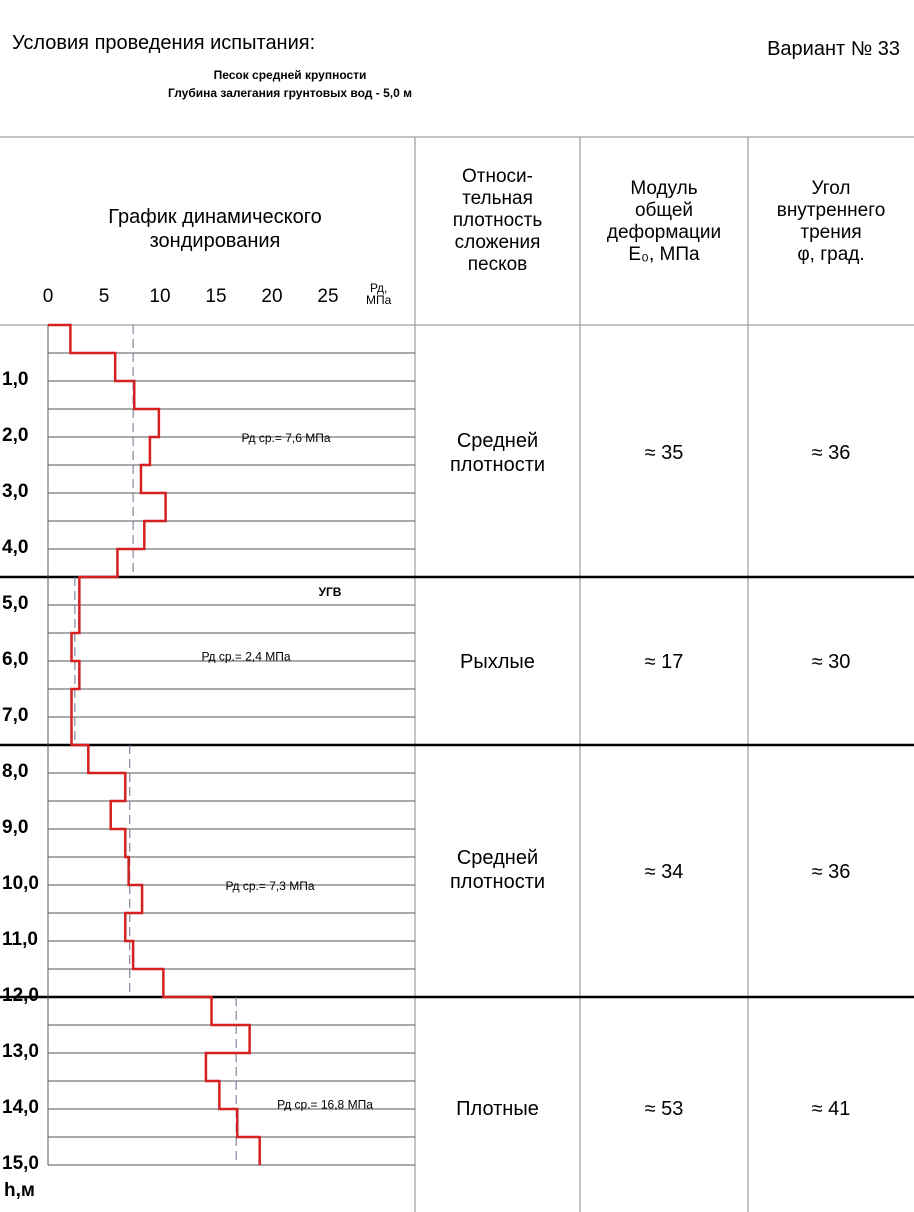 The height and width of the screenshot is (1212, 914). I want to click on depth-label: 14,0, so click(20, 1107).